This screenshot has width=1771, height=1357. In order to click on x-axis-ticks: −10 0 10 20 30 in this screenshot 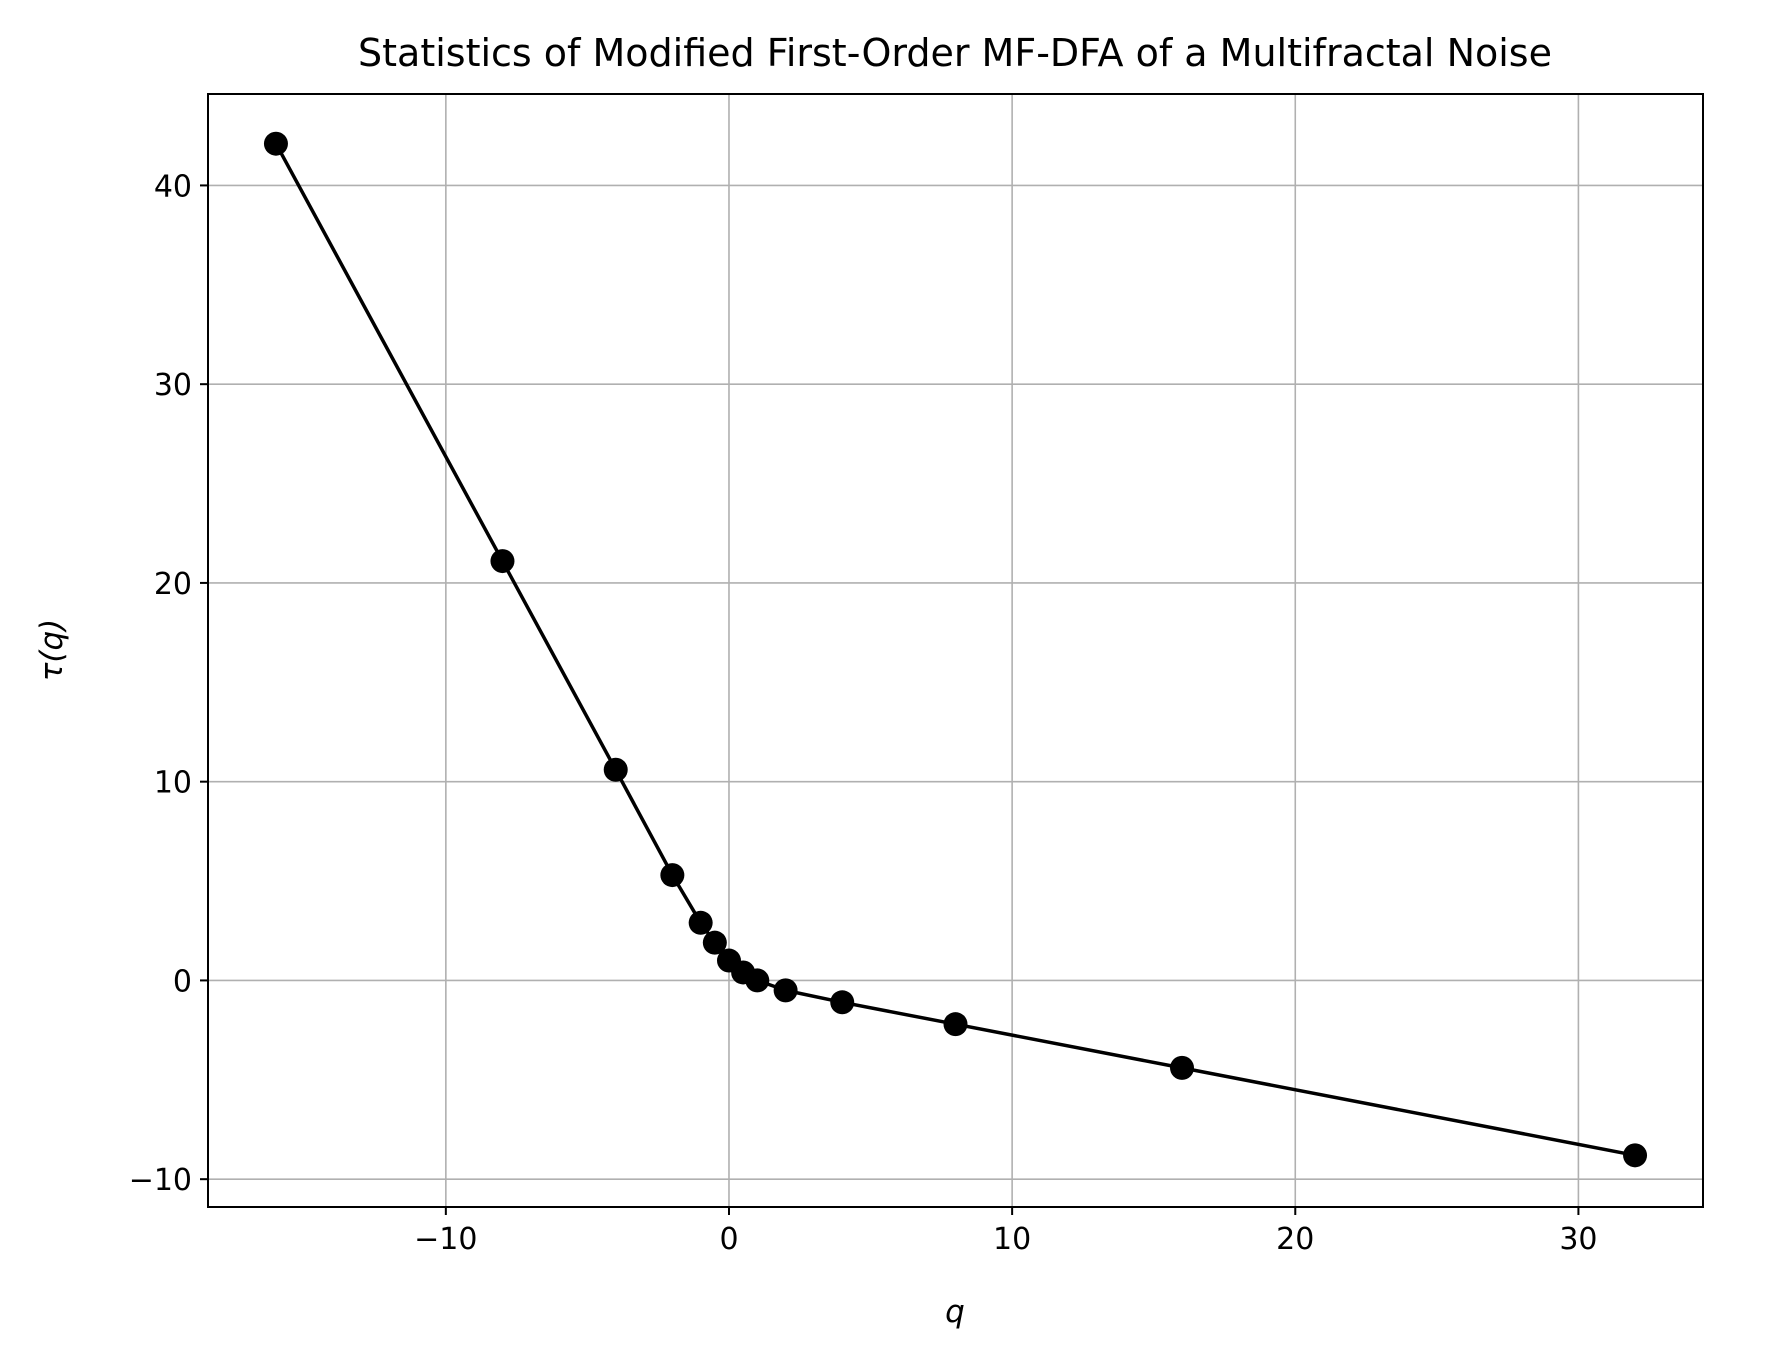, I will do `click(1006, 1232)`.